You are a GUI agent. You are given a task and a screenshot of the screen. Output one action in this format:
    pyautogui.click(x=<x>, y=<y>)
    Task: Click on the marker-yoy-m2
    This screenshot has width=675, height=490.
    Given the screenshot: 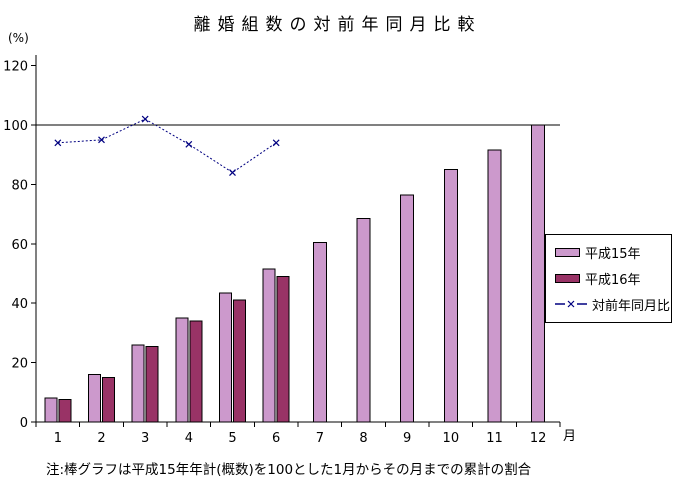 What is the action you would take?
    pyautogui.click(x=101, y=140)
    